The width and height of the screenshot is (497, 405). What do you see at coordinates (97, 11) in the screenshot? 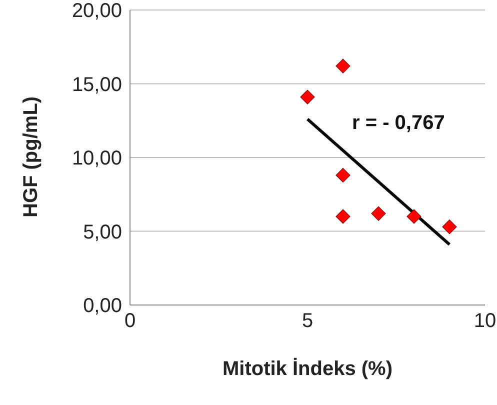
I see `y-tick-label: 20,00` at bounding box center [97, 11].